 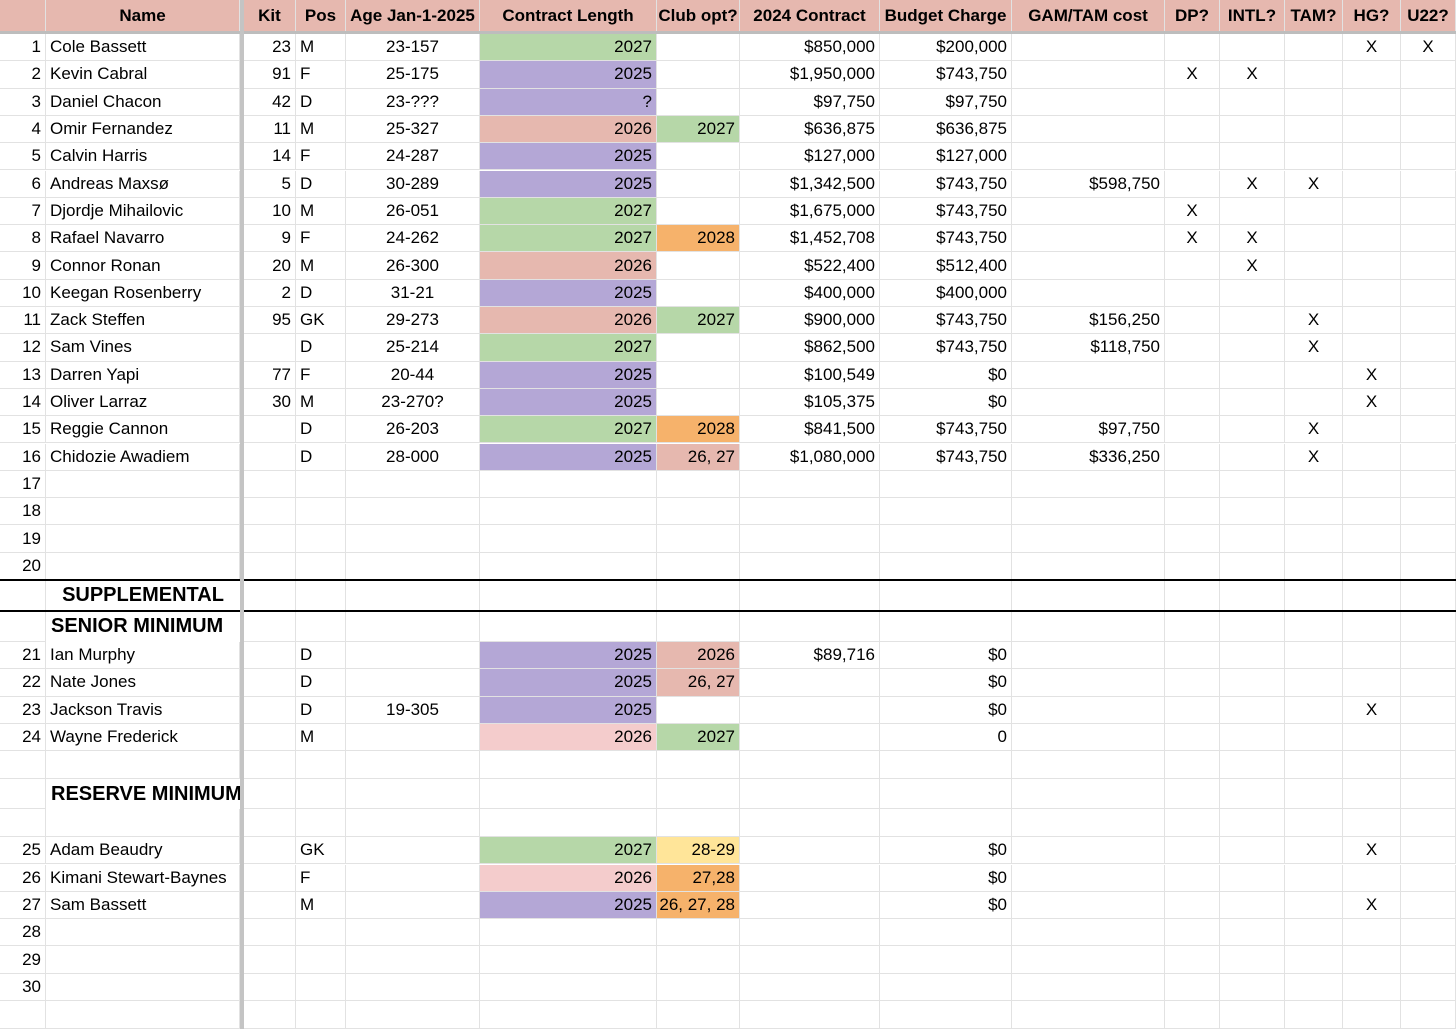 I want to click on cell: 26, 27, so click(x=698, y=683).